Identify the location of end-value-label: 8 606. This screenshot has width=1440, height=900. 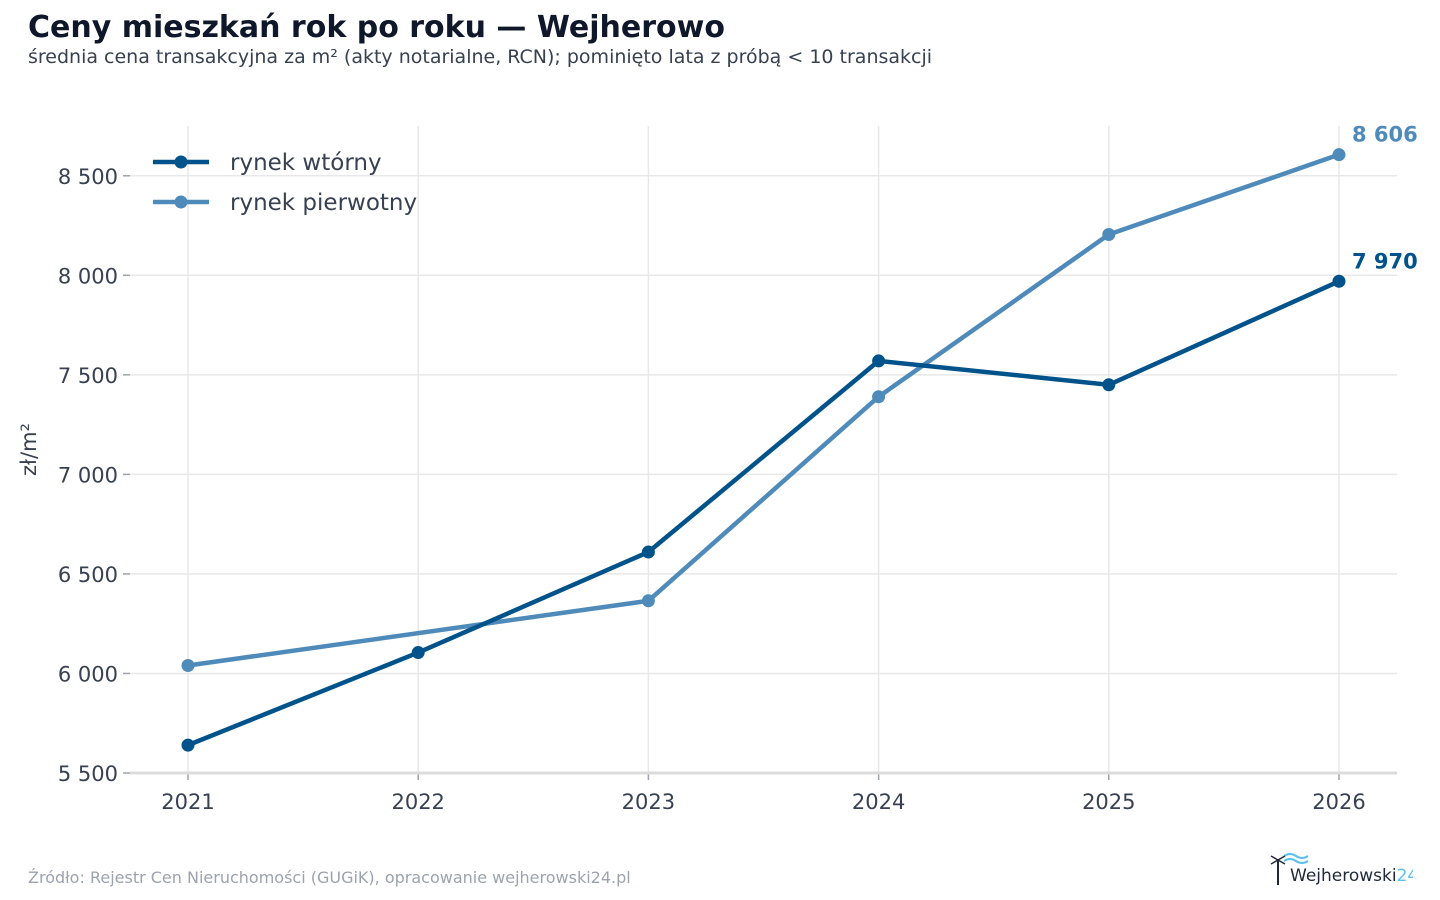
(1385, 135).